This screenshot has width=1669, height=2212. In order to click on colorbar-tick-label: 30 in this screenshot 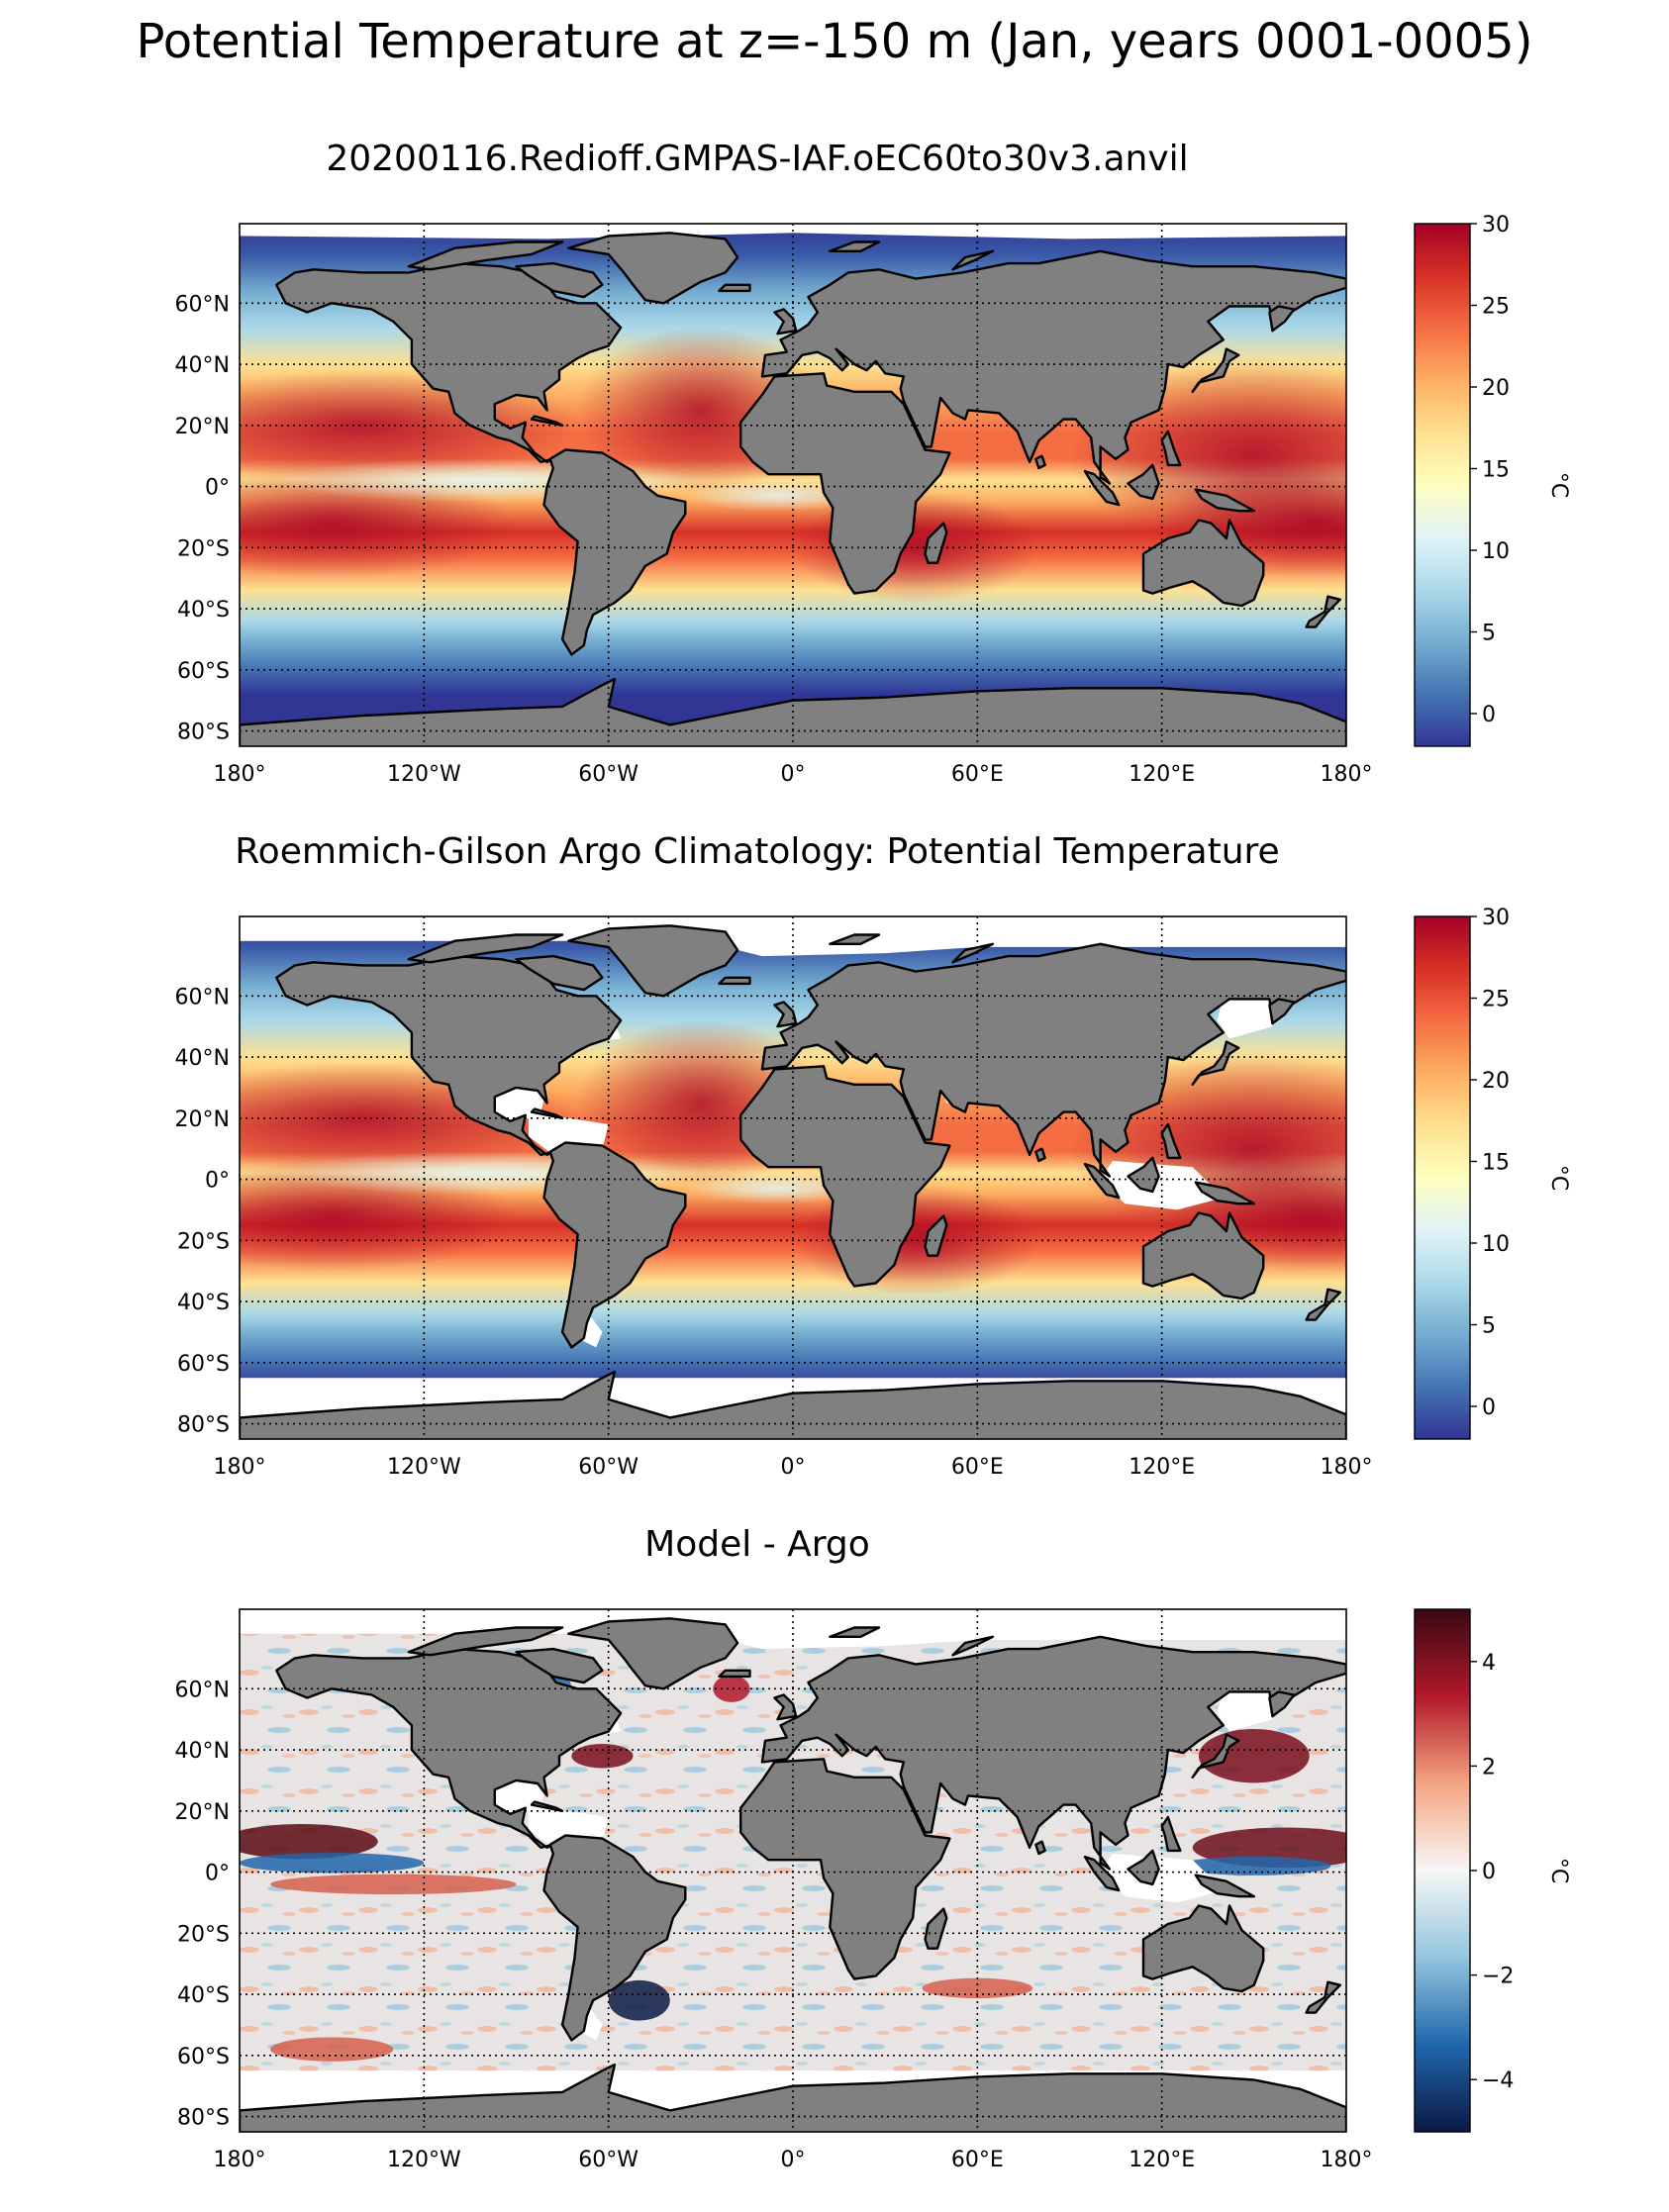, I will do `click(1496, 225)`.